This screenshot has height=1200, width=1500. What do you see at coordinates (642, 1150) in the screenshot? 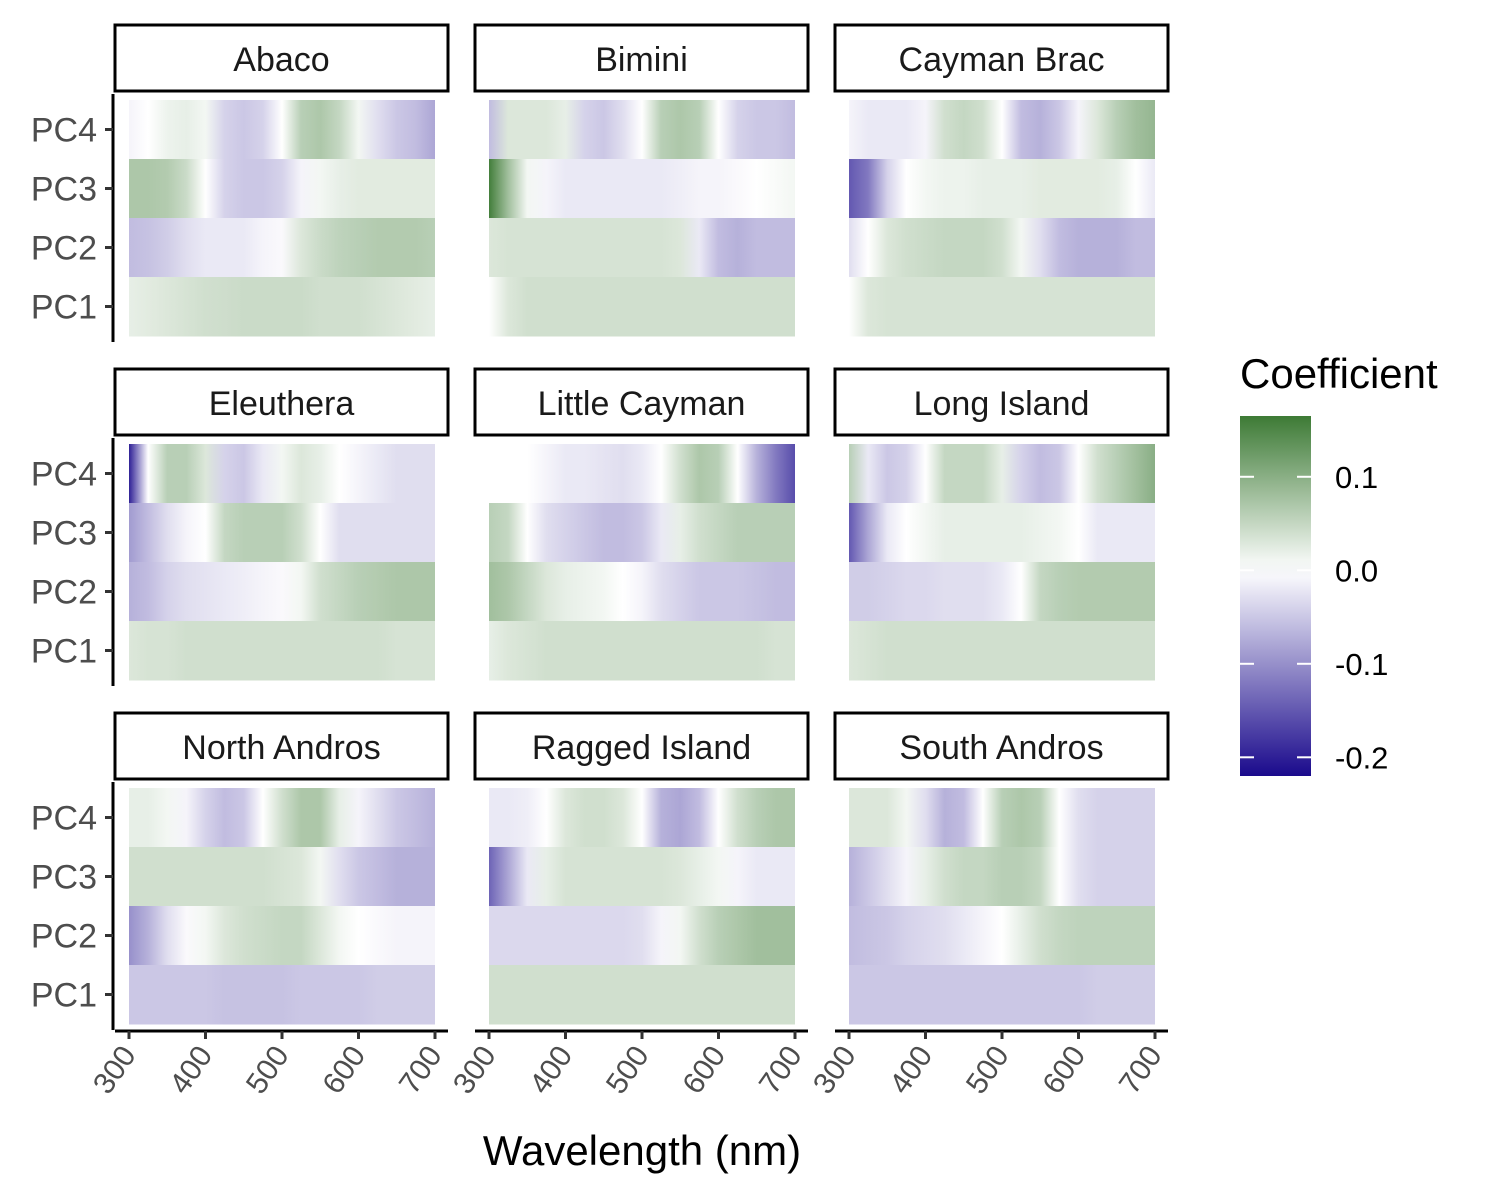
I see `x-axis-title: Wavelength (nm)` at bounding box center [642, 1150].